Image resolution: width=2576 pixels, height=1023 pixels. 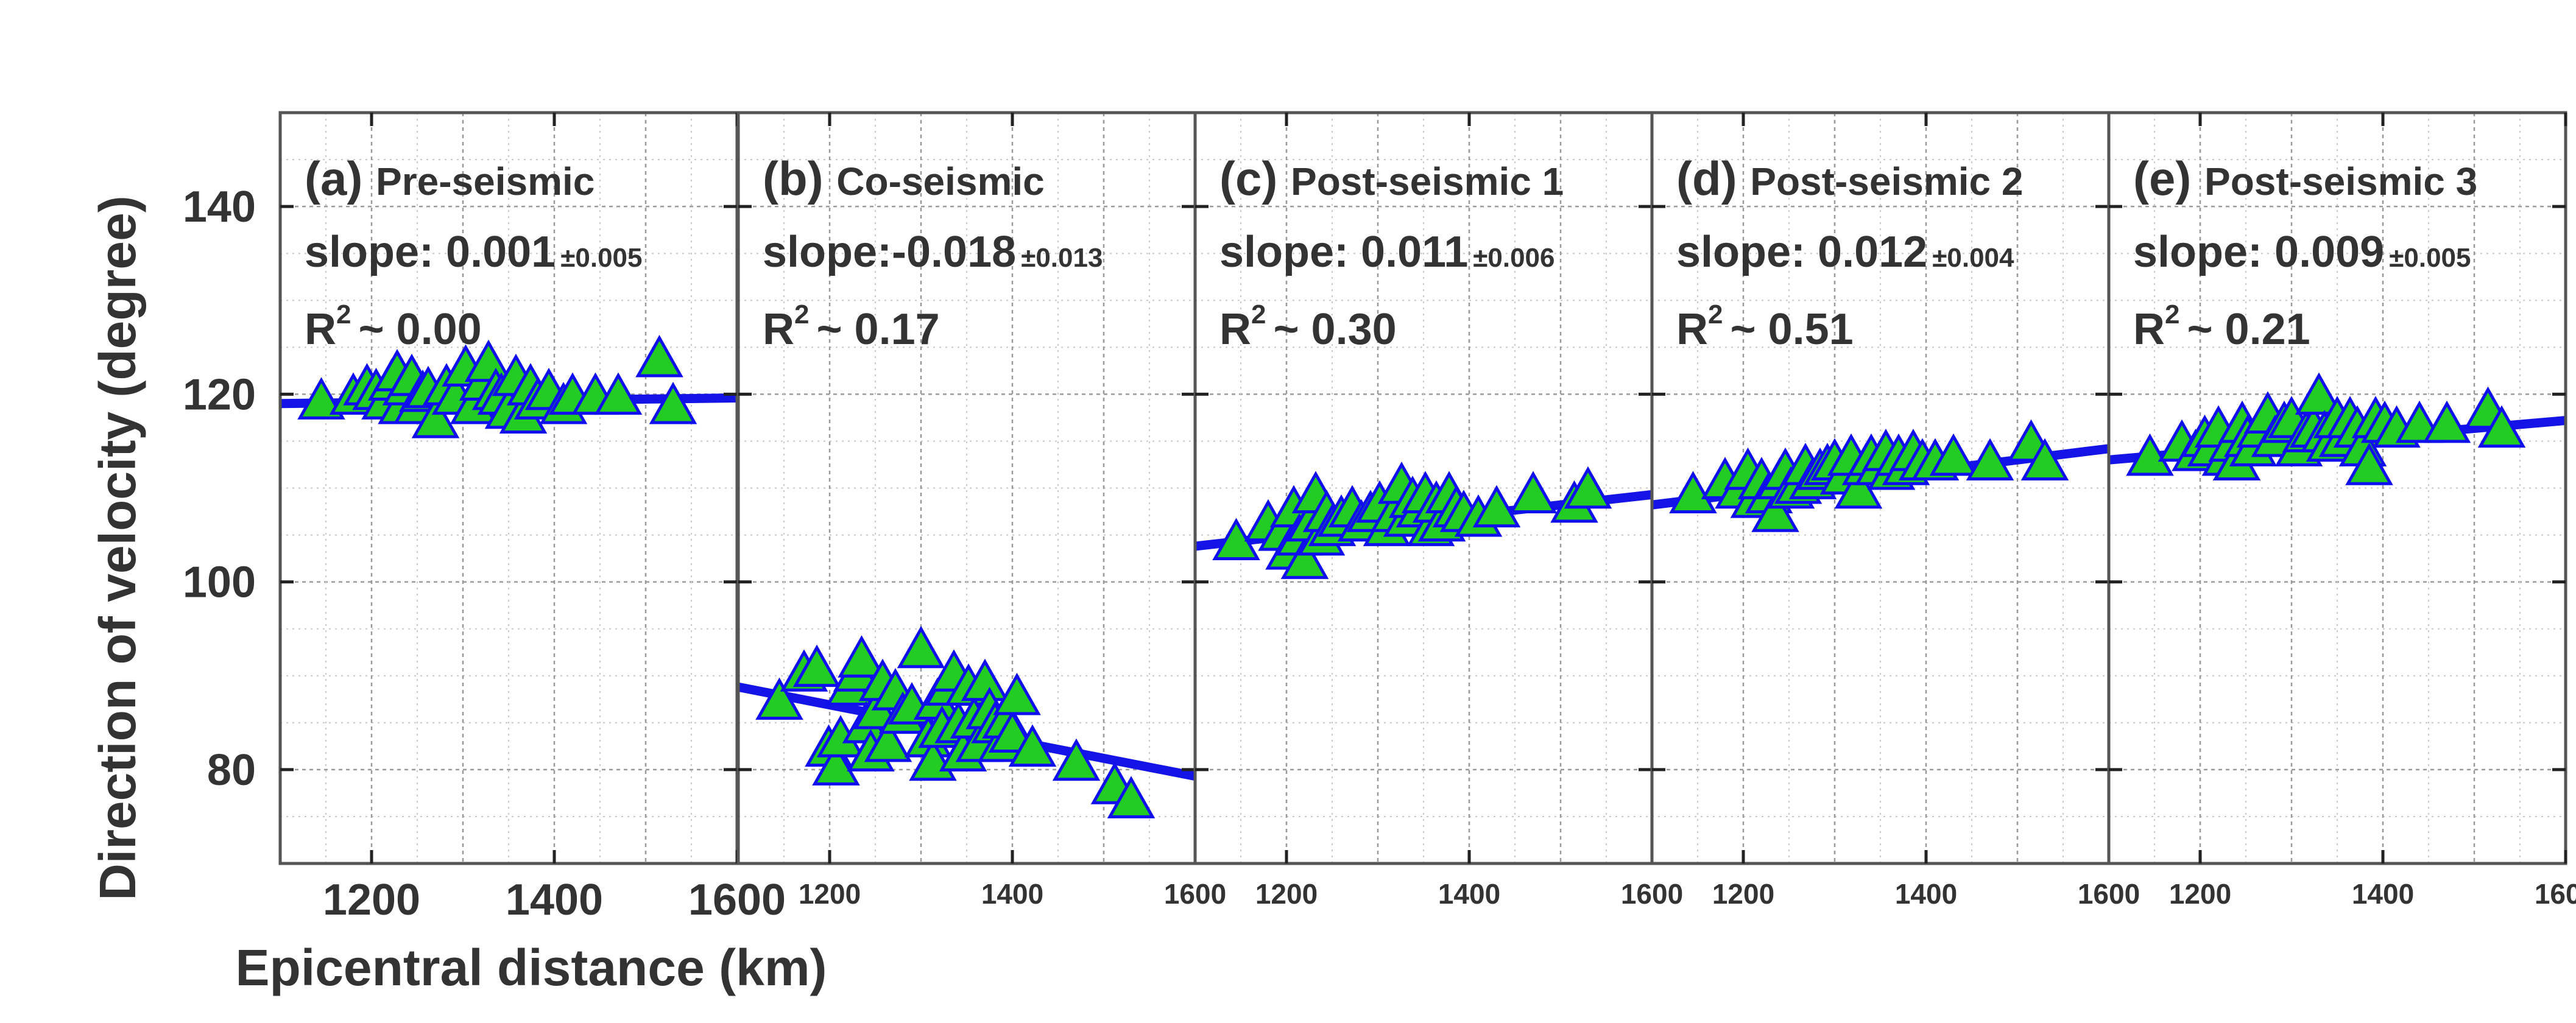 I want to click on r2-annotation: R2 ~ 0.17, so click(x=851, y=327).